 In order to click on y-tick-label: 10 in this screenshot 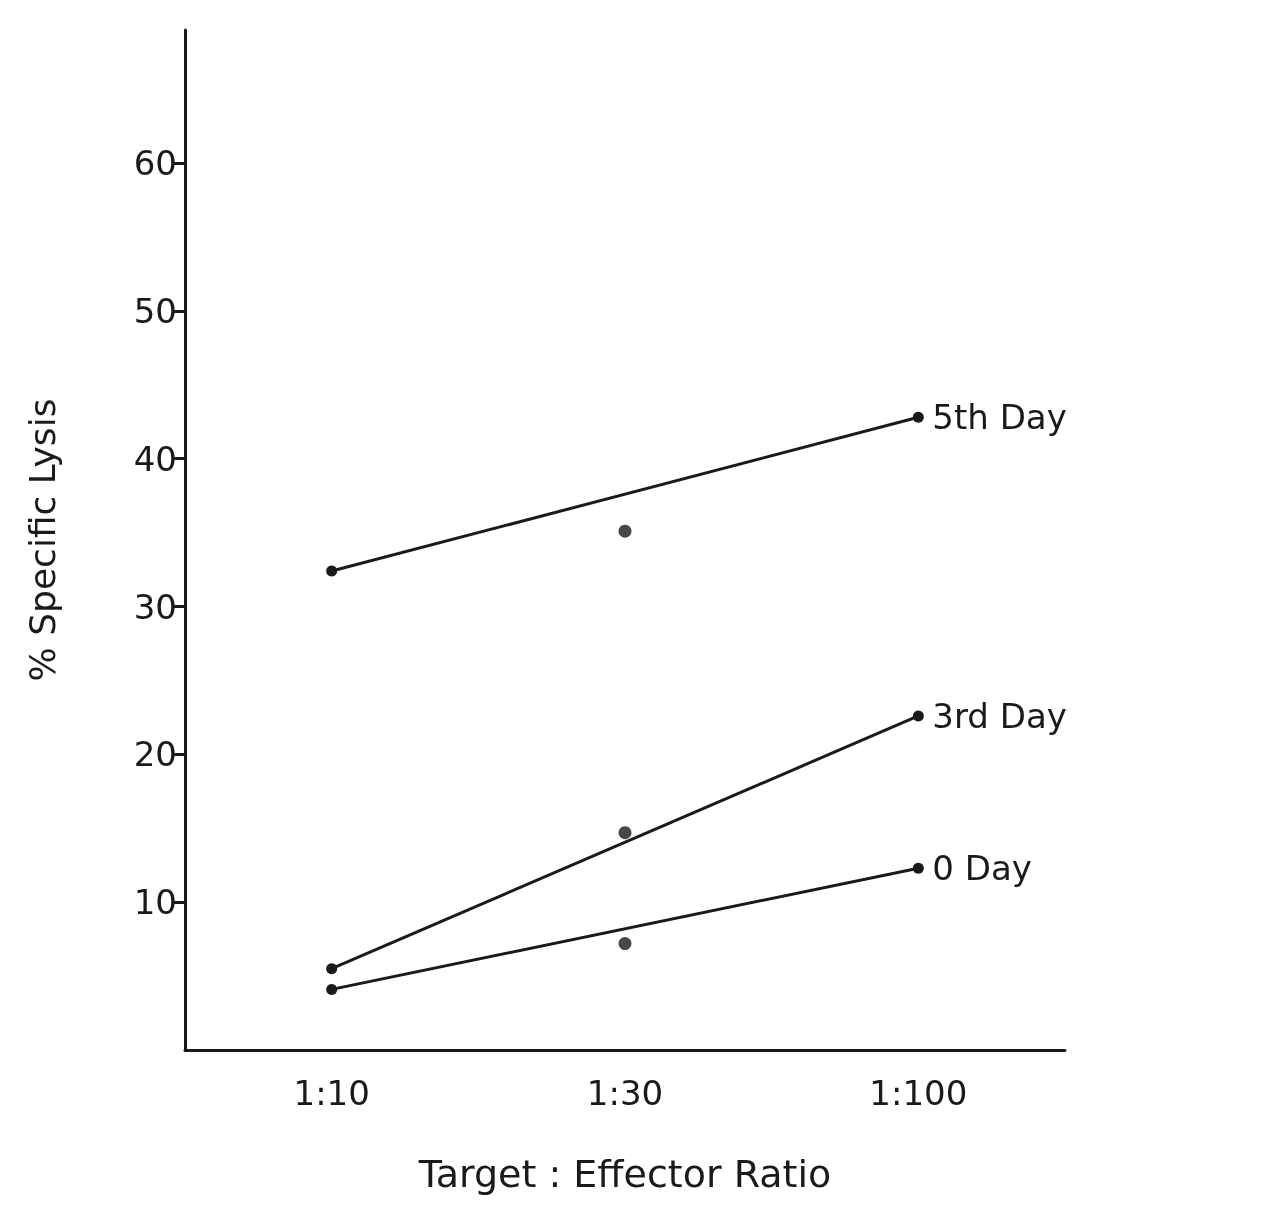, I will do `click(155, 902)`.